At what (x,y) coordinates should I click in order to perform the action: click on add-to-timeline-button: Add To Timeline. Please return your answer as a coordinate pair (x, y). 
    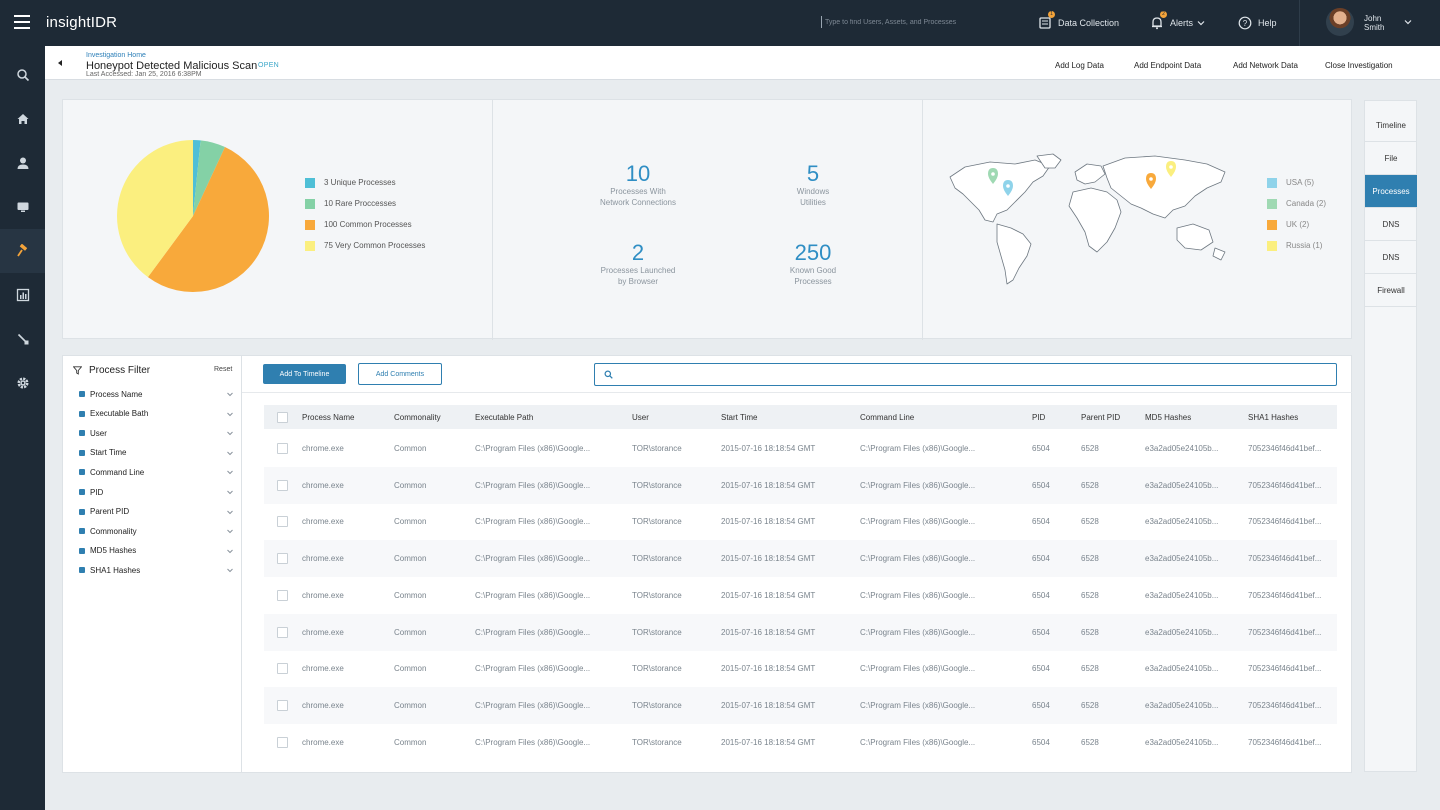
    Looking at the image, I should click on (304, 374).